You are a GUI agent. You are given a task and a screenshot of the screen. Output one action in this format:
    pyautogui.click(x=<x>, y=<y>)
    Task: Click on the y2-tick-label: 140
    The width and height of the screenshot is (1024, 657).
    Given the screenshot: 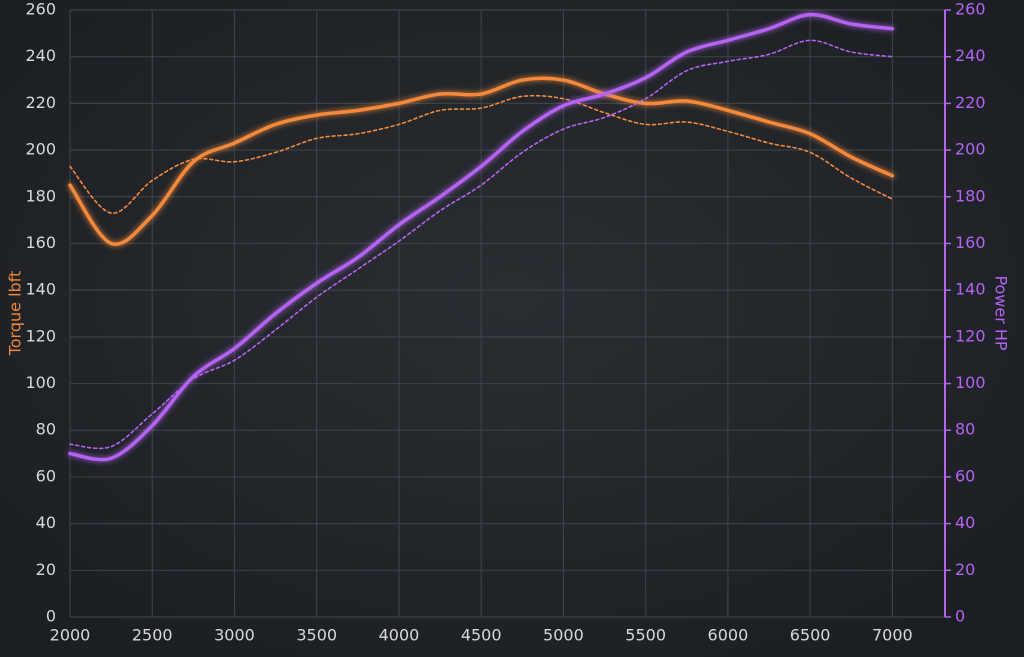 What is the action you would take?
    pyautogui.click(x=970, y=289)
    